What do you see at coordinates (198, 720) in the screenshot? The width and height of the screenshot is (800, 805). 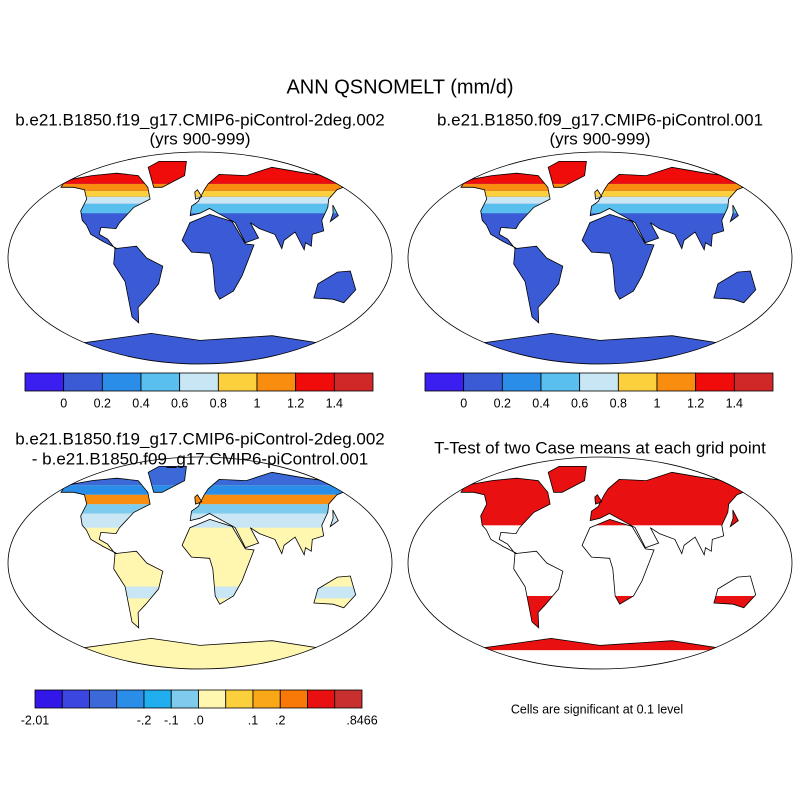 I see `colorbar-label: .0` at bounding box center [198, 720].